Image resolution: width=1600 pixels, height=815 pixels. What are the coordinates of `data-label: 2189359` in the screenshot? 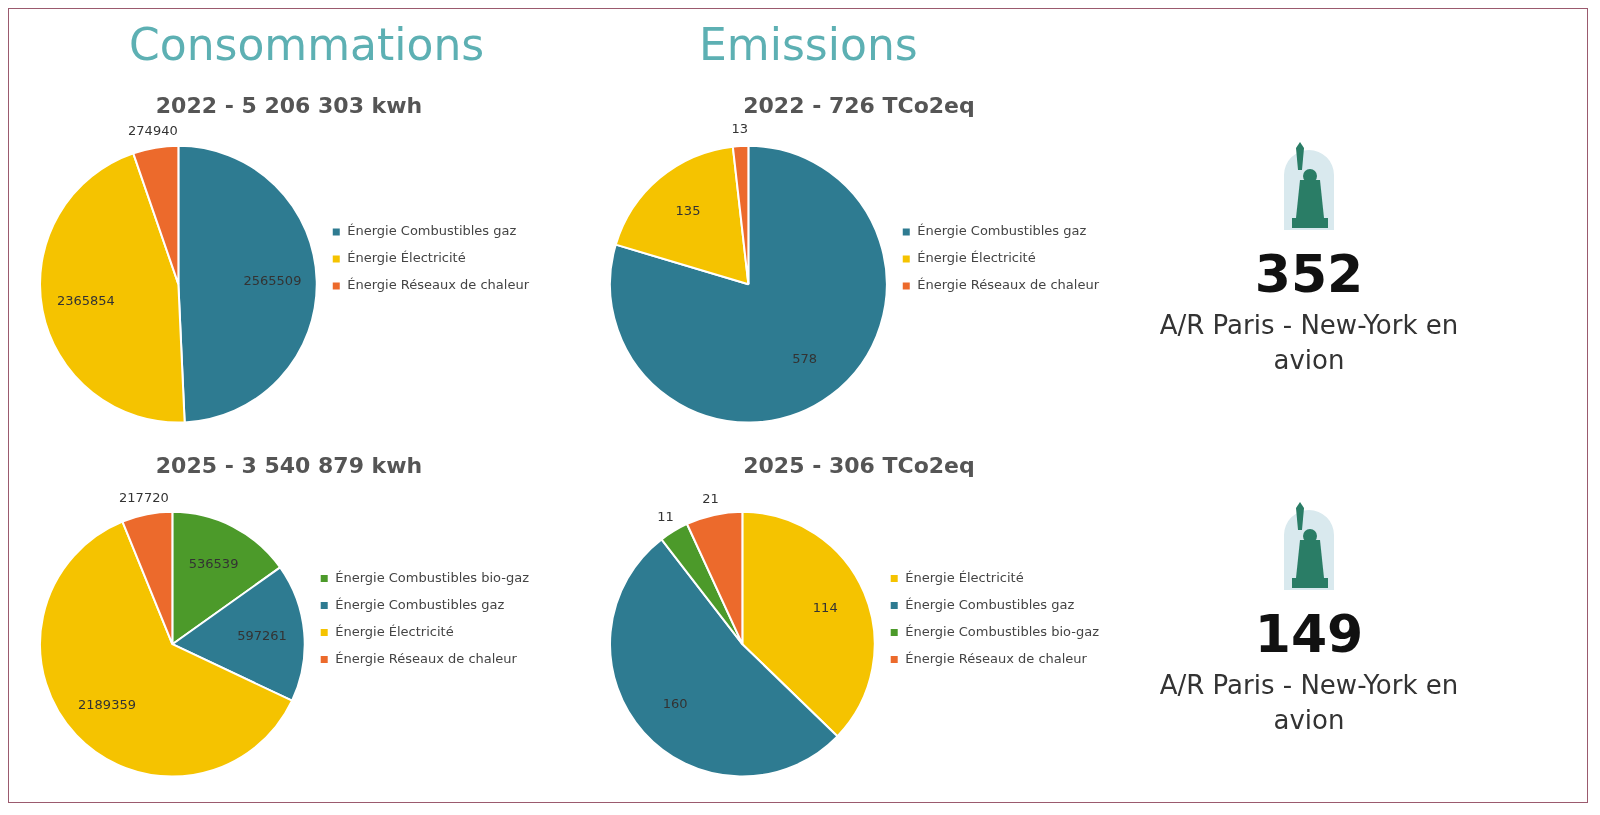 It's located at (107, 705).